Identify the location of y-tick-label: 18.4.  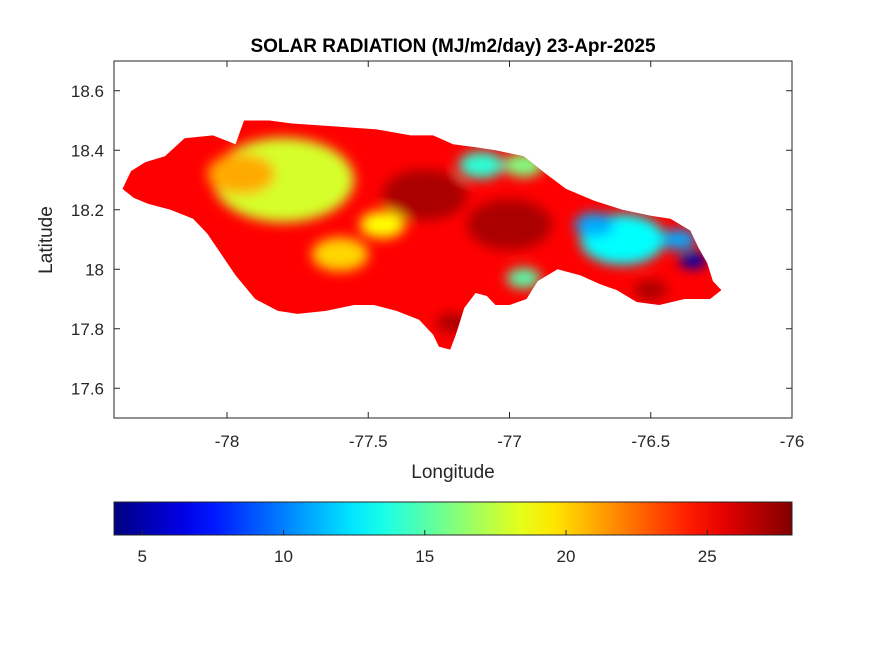
(87, 150).